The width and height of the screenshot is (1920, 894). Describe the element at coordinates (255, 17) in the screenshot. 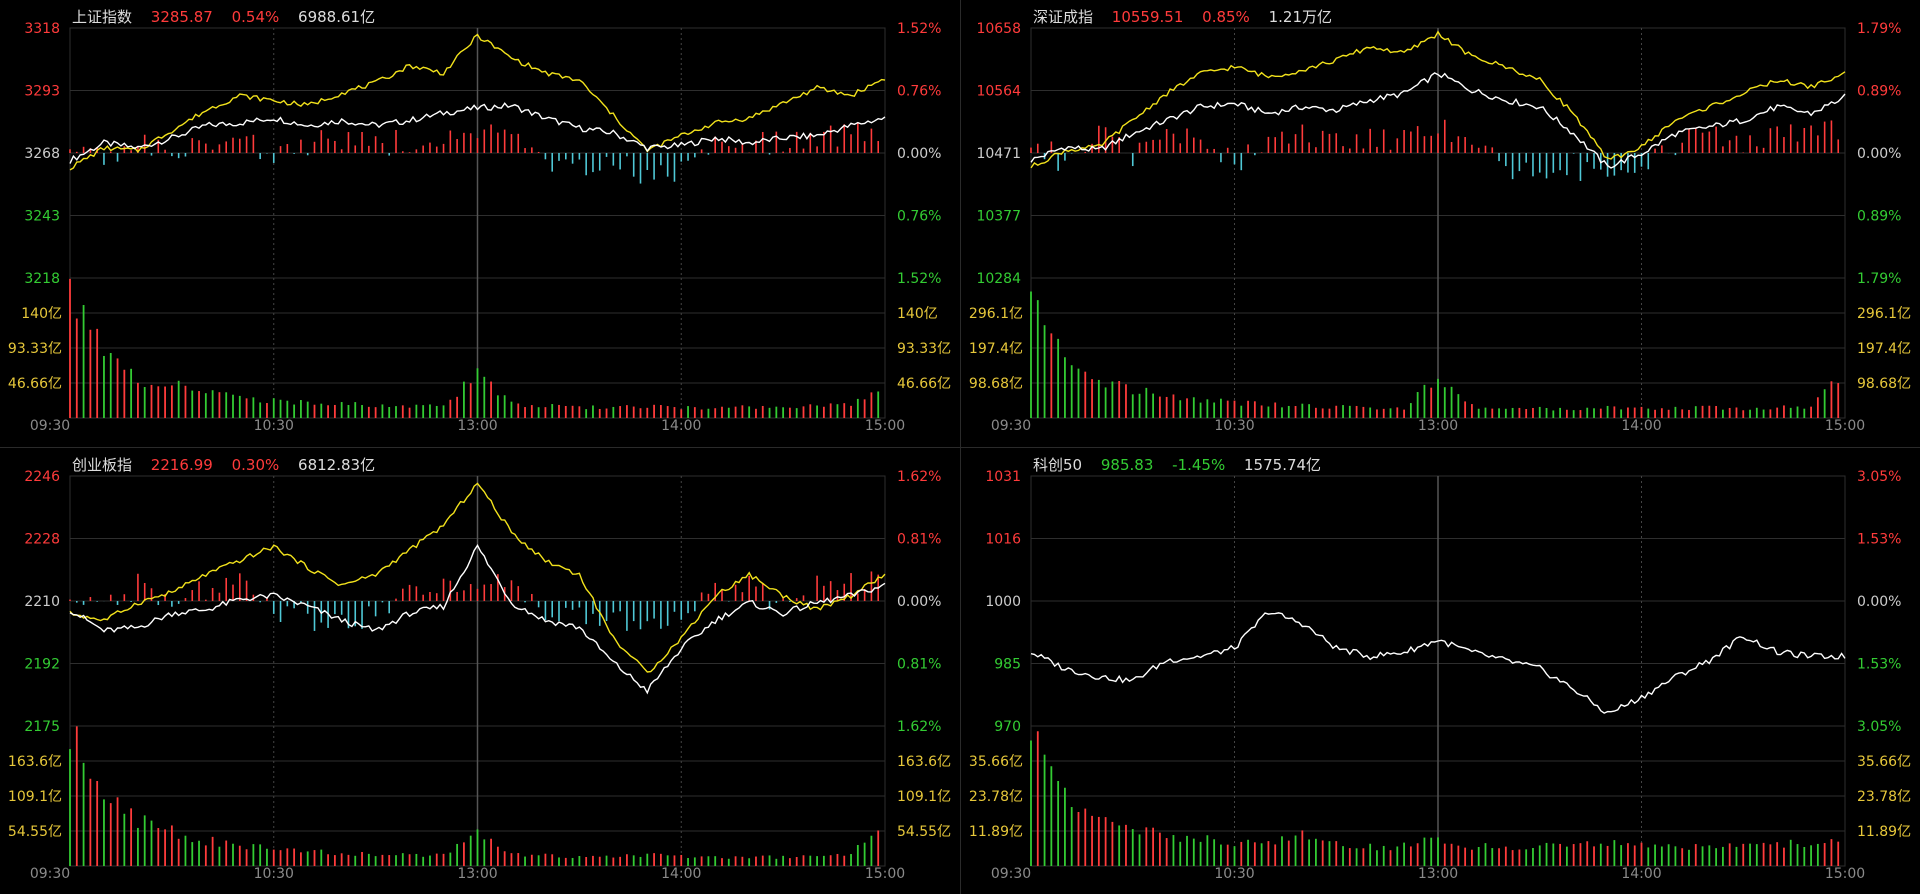

I see `index-pct: 0.54%` at that location.